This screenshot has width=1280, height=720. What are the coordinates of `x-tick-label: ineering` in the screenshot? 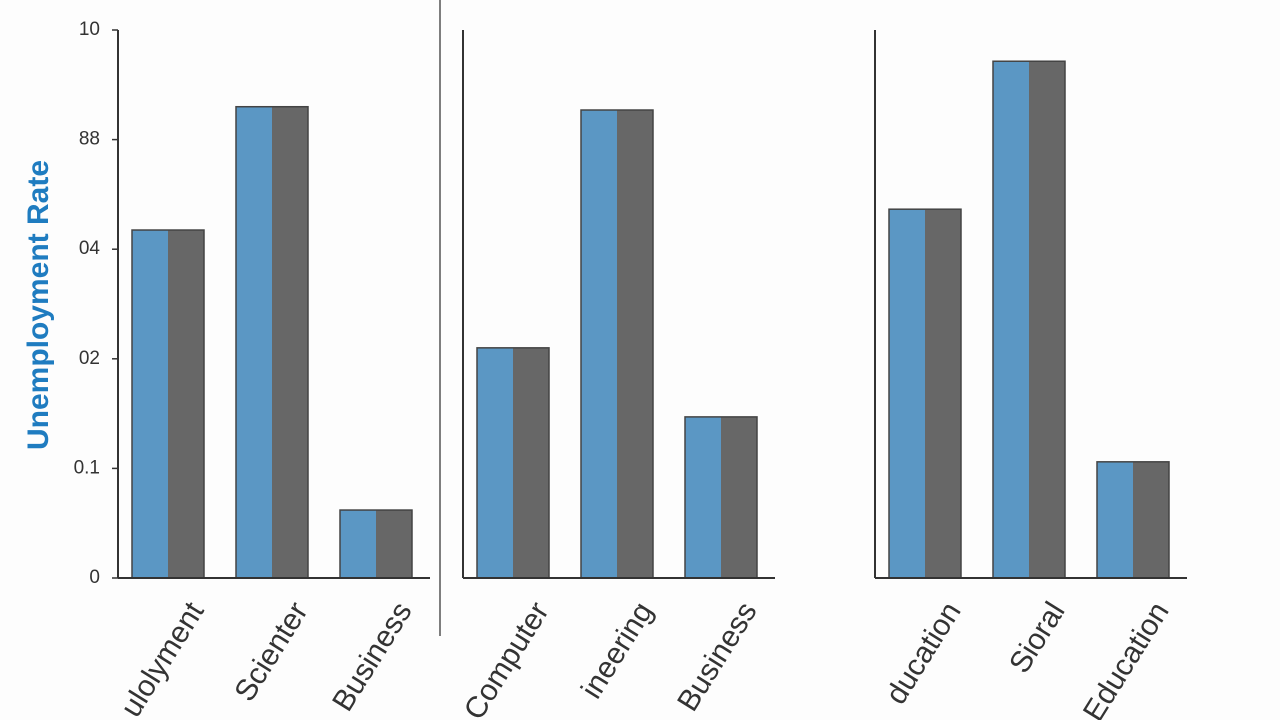 It's located at (617, 650).